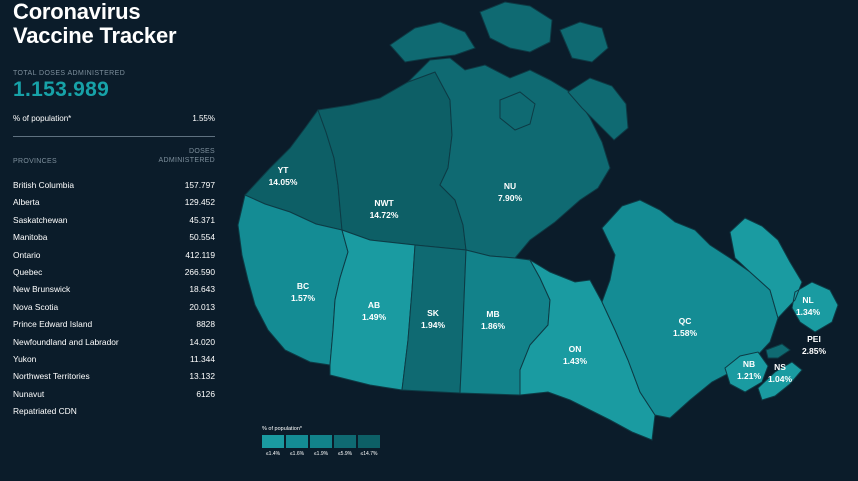  What do you see at coordinates (114, 307) in the screenshot?
I see `table-row: Nova Scotia 20.013` at bounding box center [114, 307].